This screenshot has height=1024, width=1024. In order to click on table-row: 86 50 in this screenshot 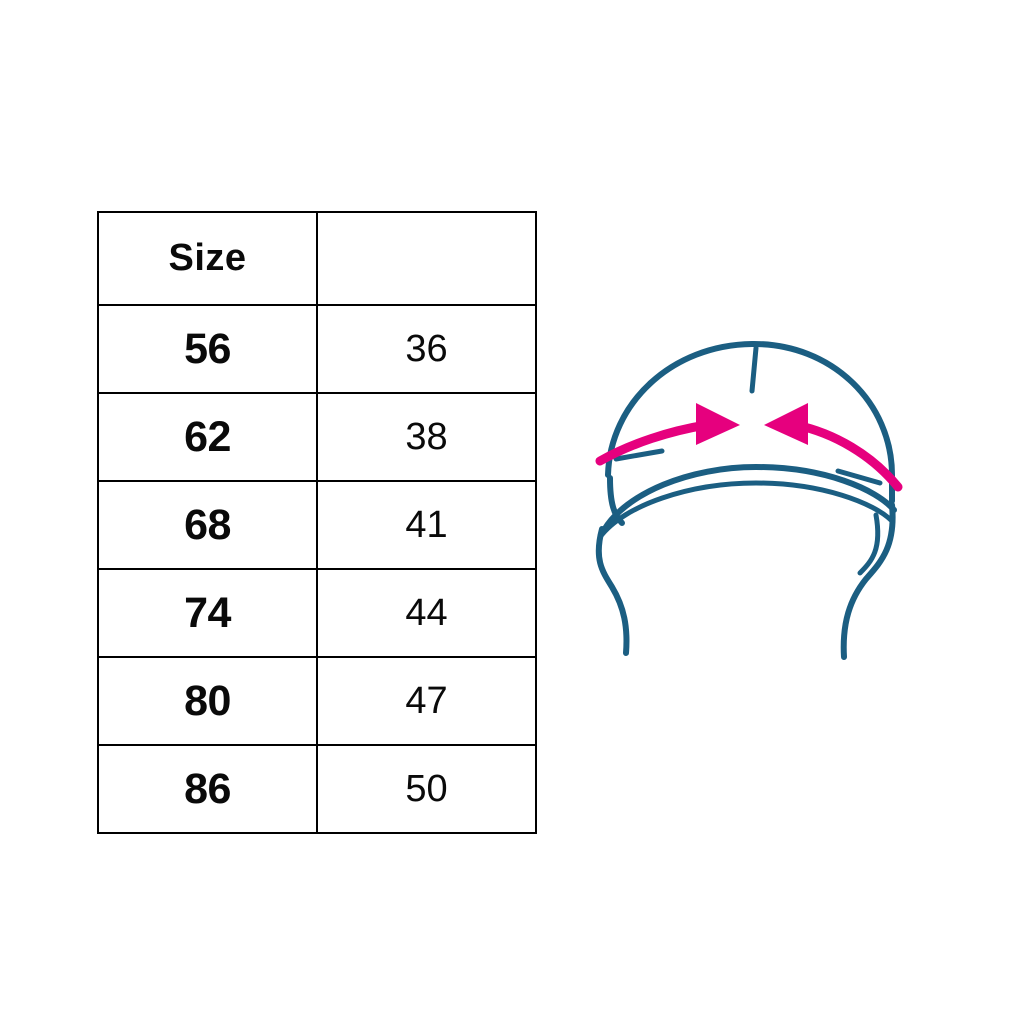, I will do `click(317, 789)`.